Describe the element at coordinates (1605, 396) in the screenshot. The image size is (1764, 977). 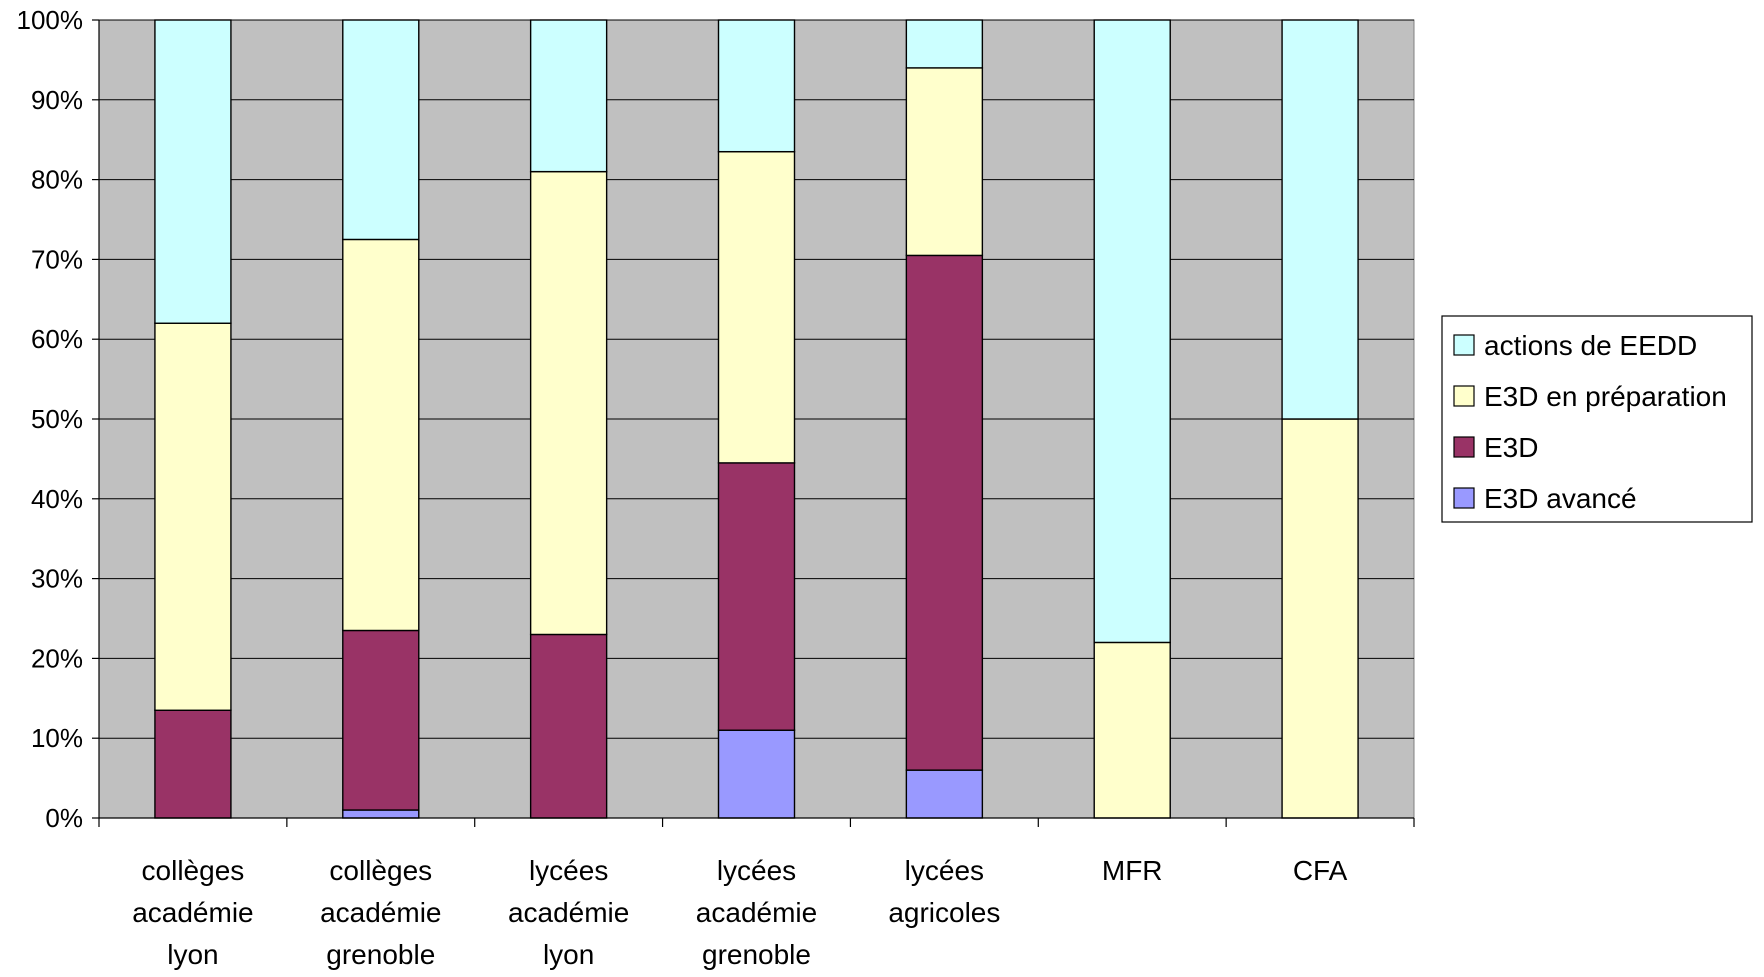
I see `legend-label: E3D en préparation` at that location.